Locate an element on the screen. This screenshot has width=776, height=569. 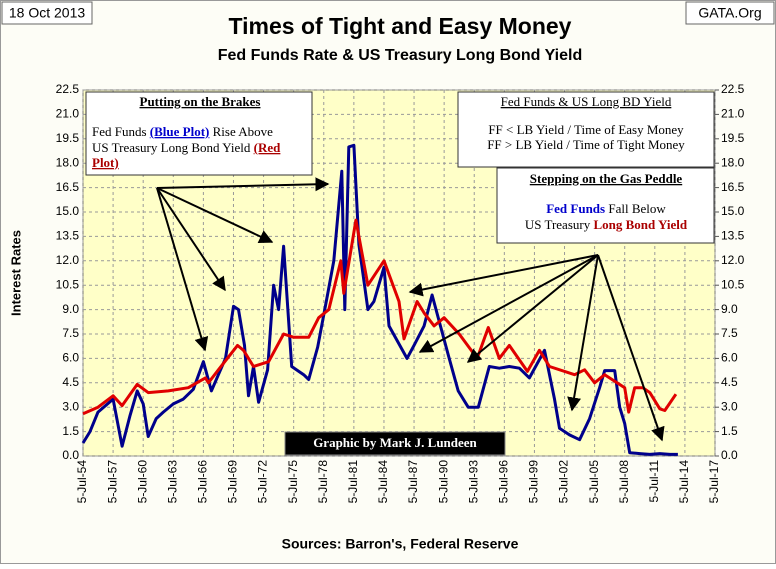
x-tick-label: 5-Jul-66 is located at coordinates (203, 482).